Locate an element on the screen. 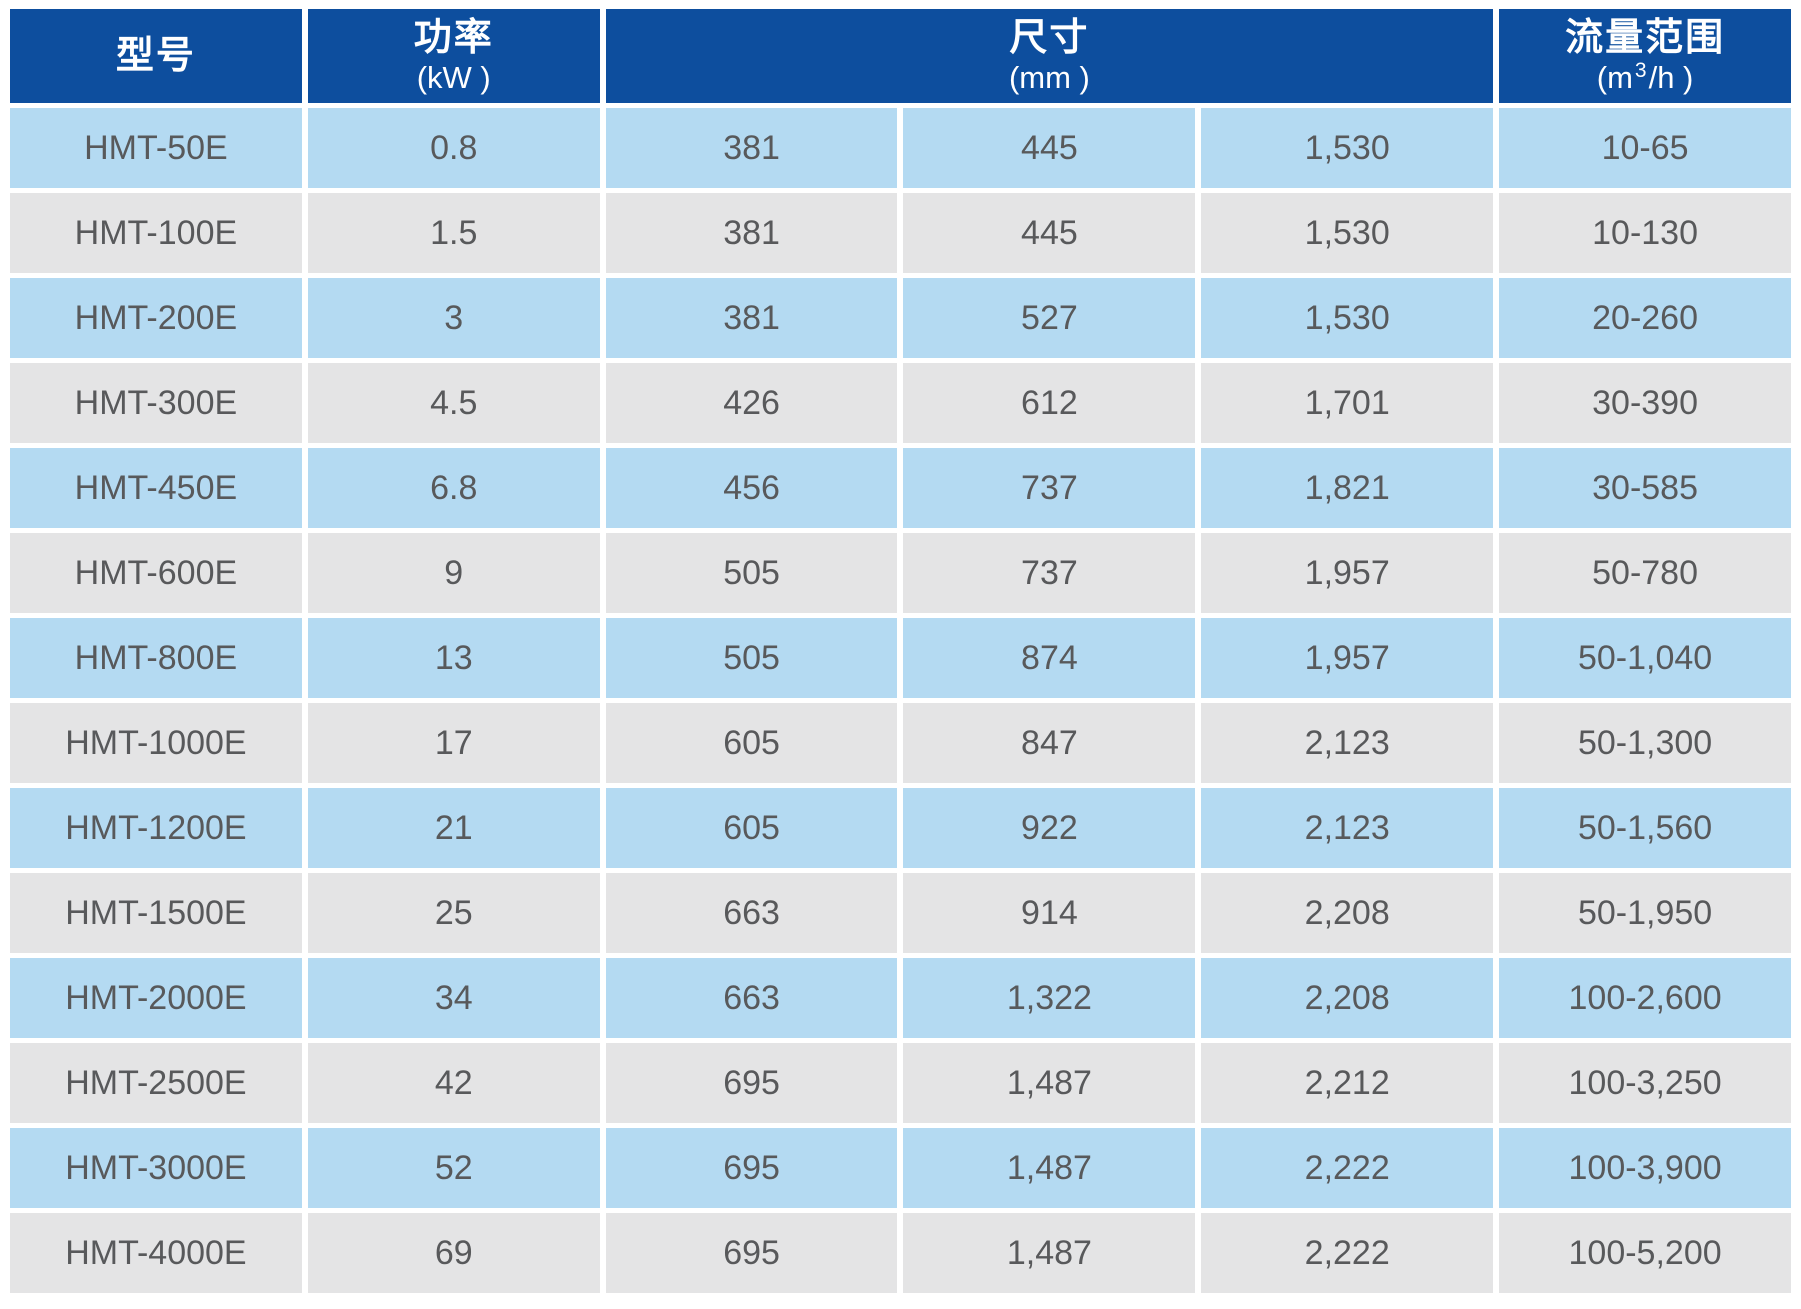  cell-model: HMT-100E is located at coordinates (156, 233).